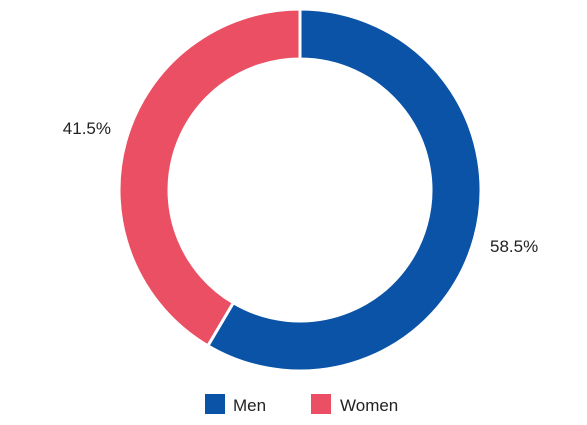 The height and width of the screenshot is (425, 587). I want to click on legend-swatch-men, so click(215, 404).